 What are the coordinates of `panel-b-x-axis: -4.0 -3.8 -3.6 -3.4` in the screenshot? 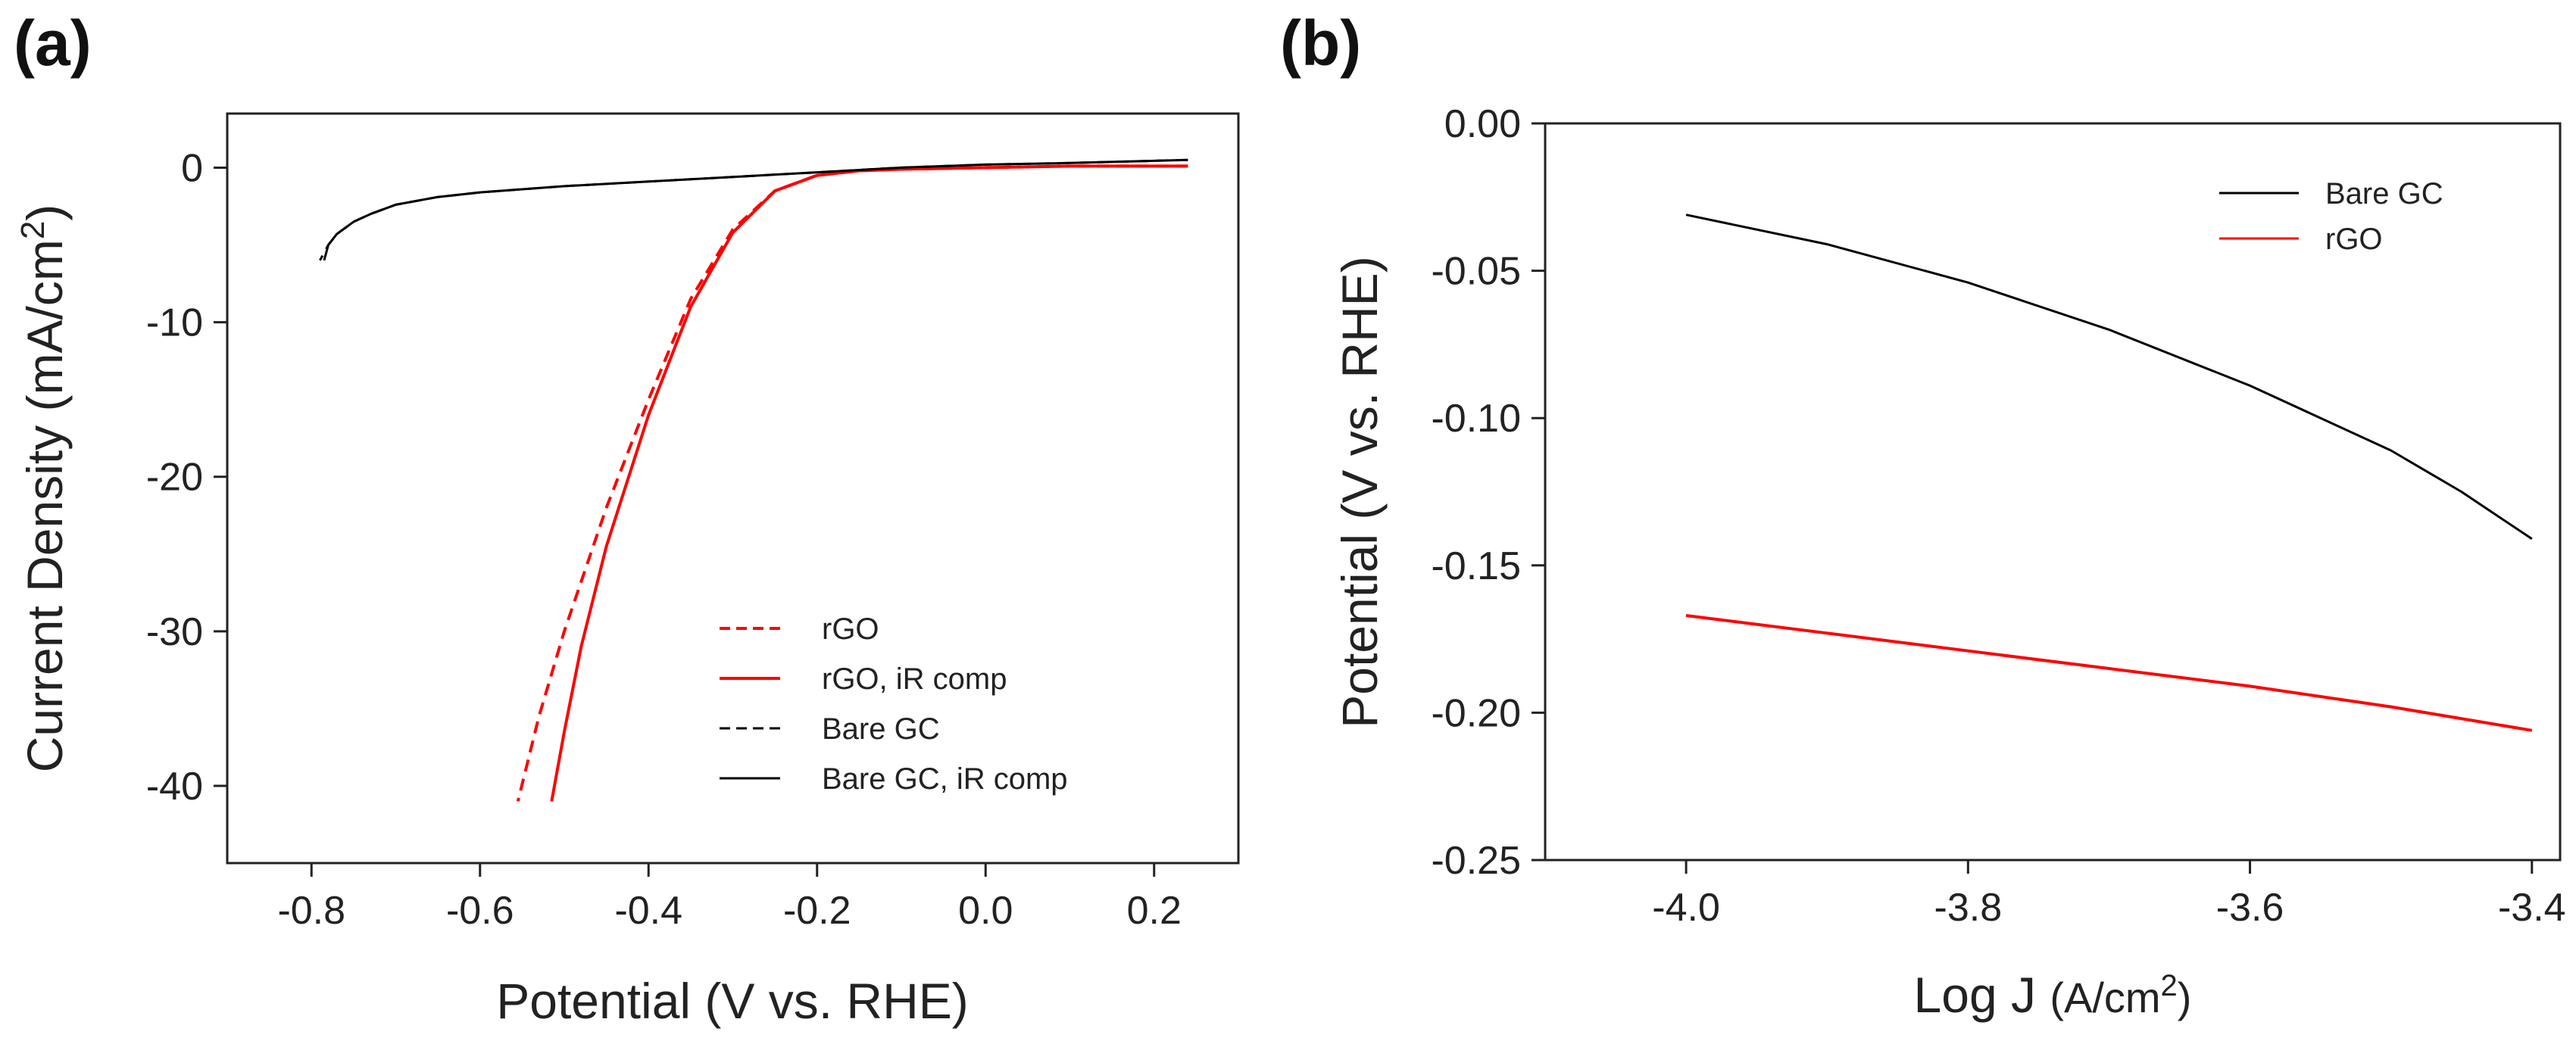 It's located at (2109, 895).